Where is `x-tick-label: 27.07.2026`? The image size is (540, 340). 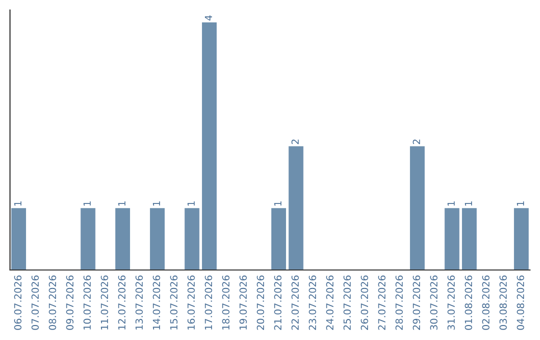 x-tick-label: 27.07.2026 is located at coordinates (382, 302).